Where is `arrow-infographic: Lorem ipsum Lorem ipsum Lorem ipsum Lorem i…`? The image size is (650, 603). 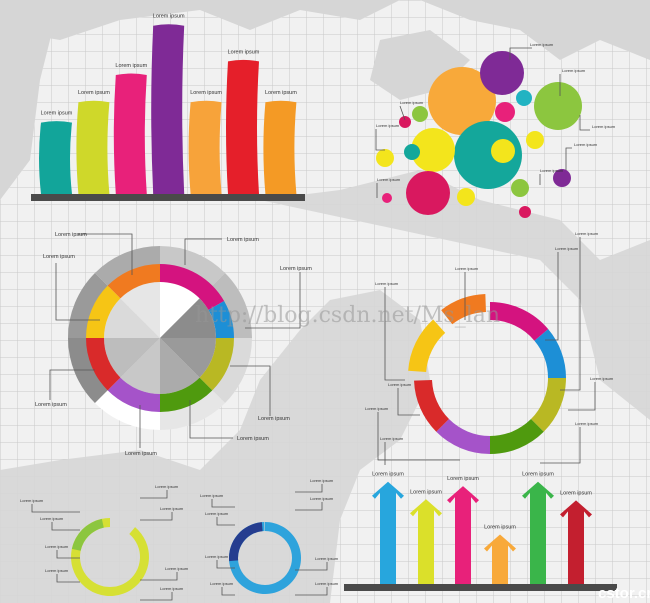
arrow-infographic: Lorem ipsum Lorem ipsum Lorem ipsum Lorem i… is located at coordinates (480, 531).